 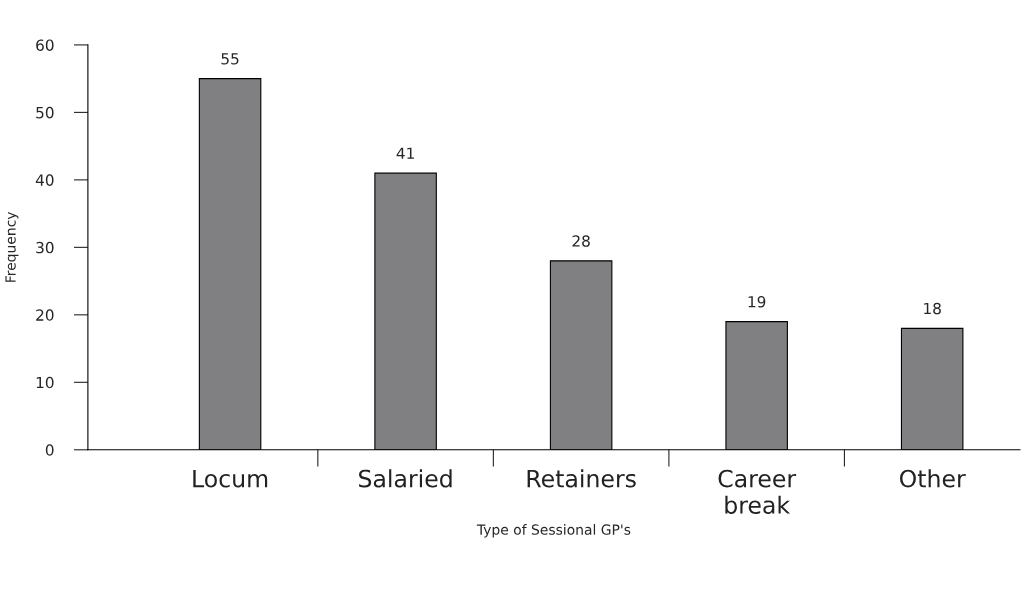 I want to click on y-tick-label: 0, so click(x=49, y=450).